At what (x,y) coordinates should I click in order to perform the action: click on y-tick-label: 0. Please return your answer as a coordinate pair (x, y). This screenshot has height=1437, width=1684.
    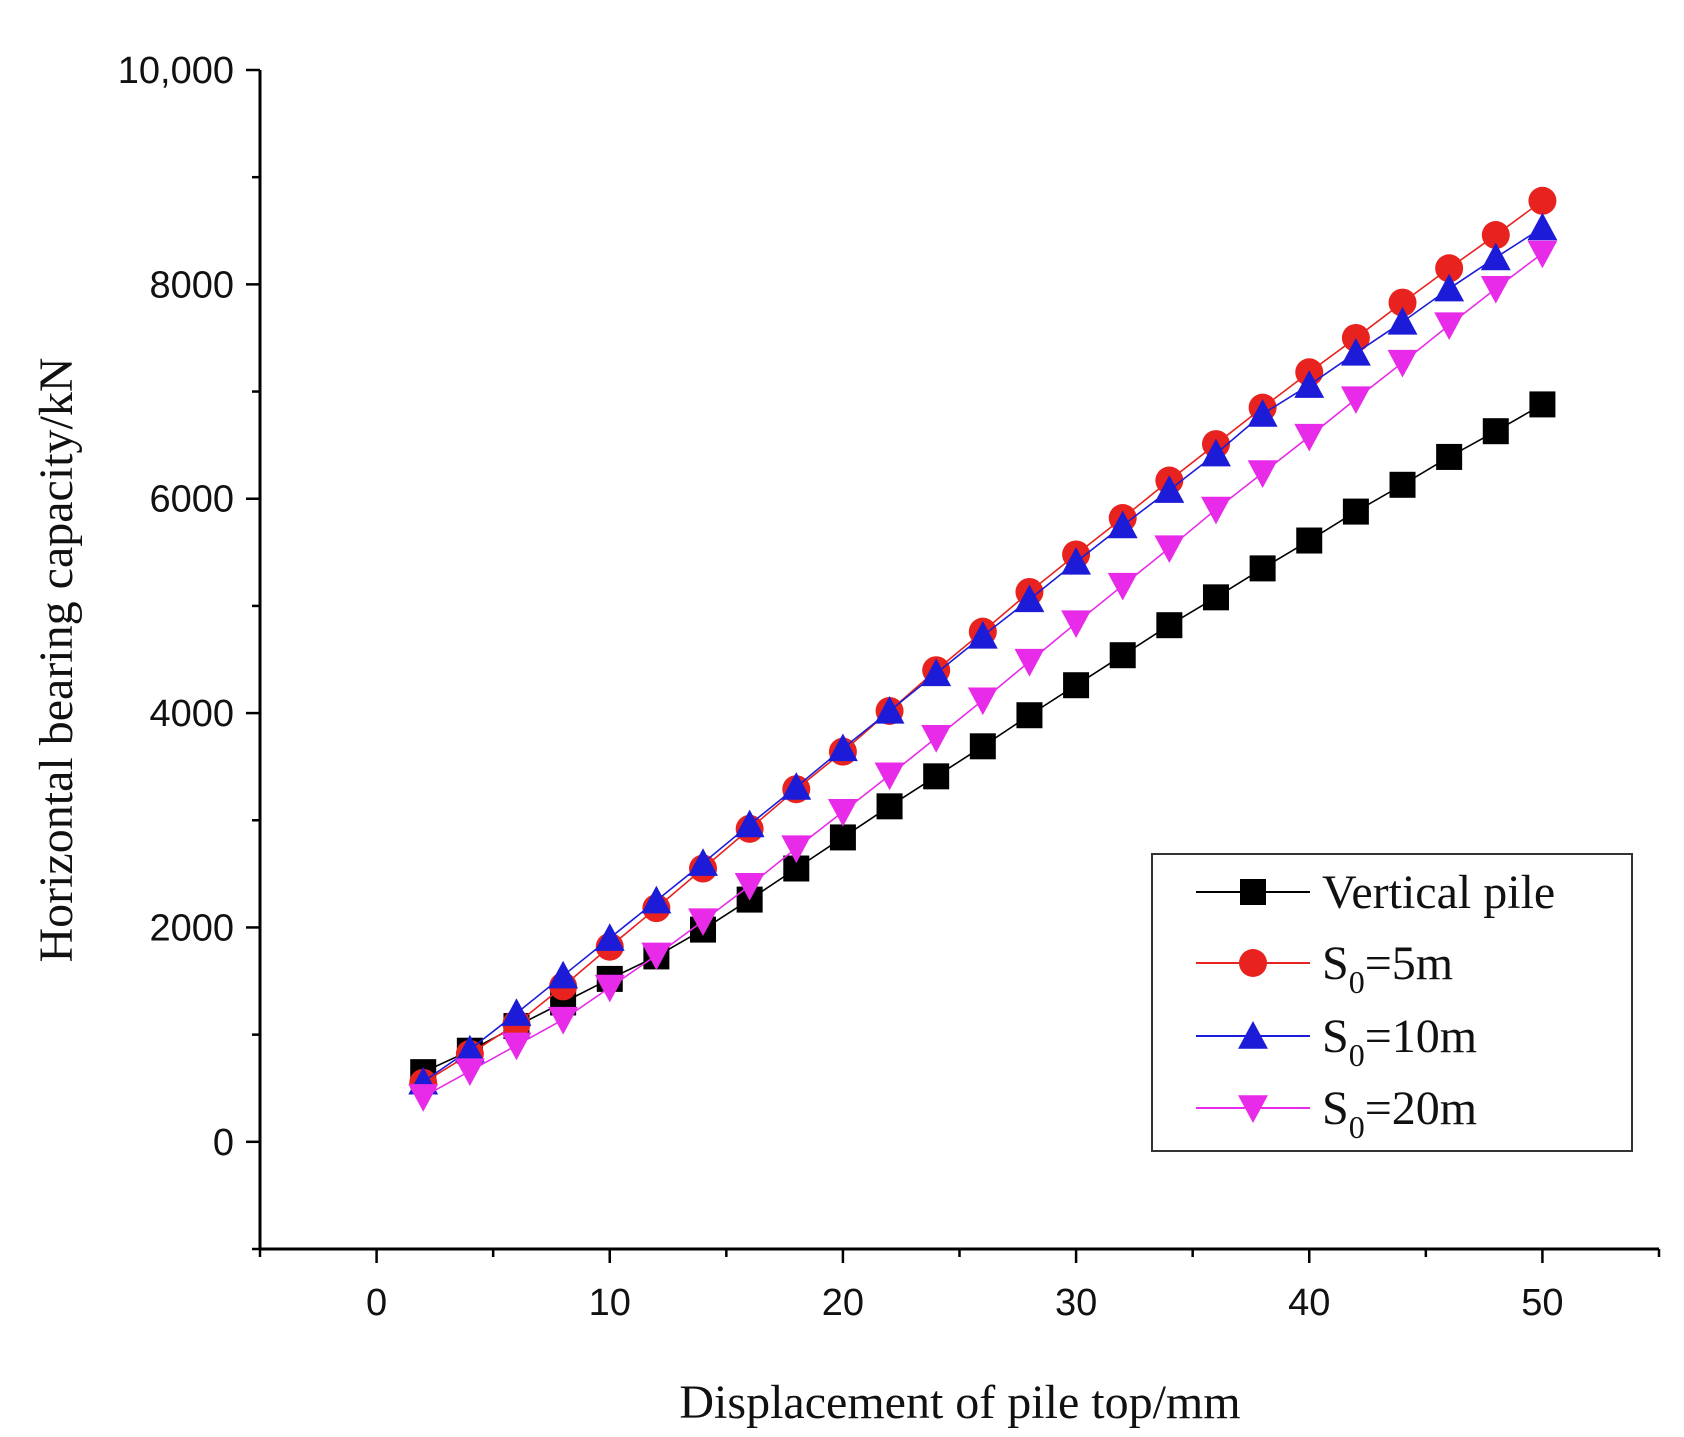
    Looking at the image, I should click on (223, 1143).